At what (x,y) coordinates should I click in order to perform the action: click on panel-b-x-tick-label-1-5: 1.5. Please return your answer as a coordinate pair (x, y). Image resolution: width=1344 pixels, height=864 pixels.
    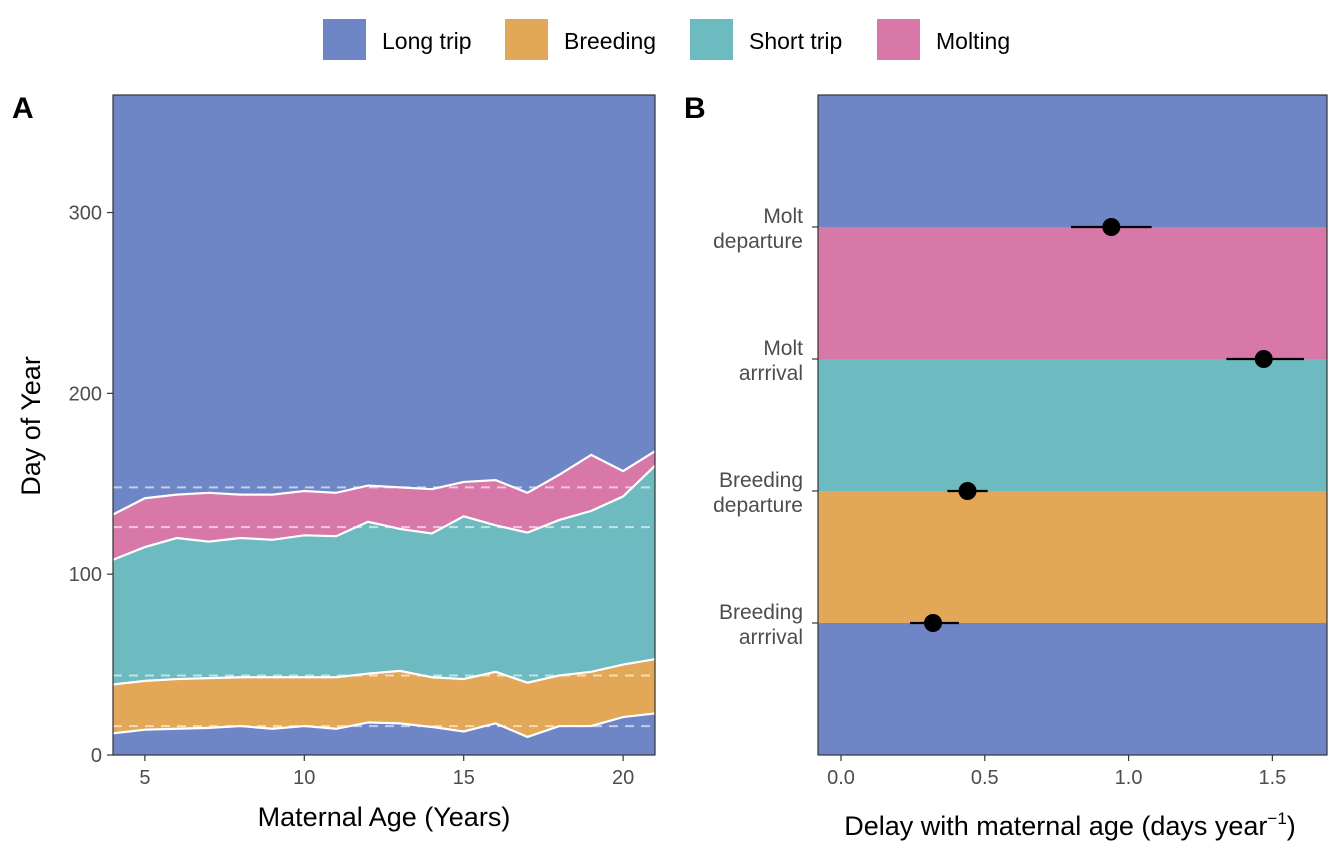
    Looking at the image, I should click on (1272, 778).